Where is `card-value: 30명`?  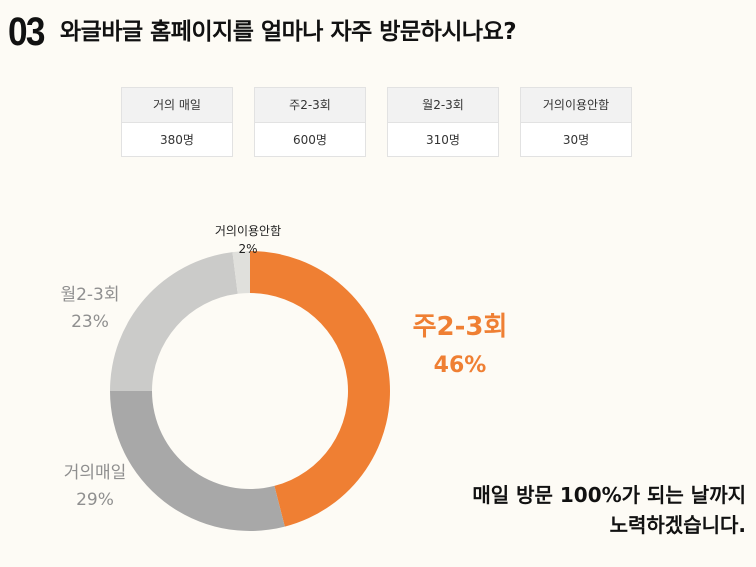
card-value: 30명 is located at coordinates (576, 140).